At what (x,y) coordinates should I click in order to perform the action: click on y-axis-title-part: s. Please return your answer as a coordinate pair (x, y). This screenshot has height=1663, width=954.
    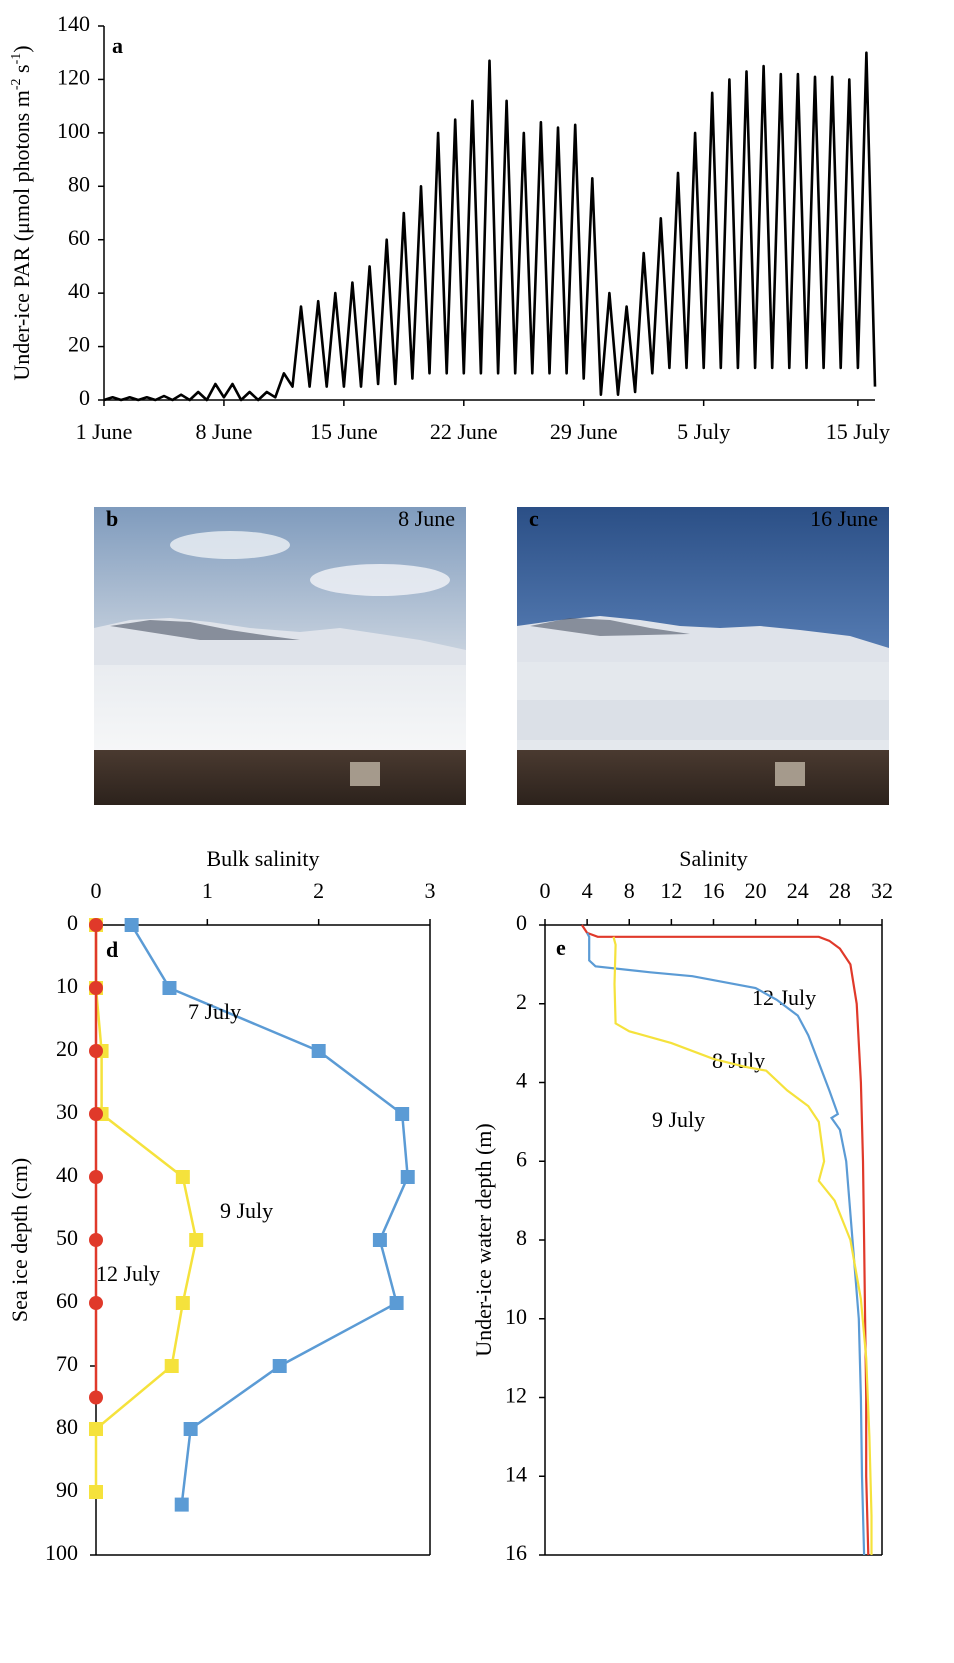
    Looking at the image, I should click on (21, 71).